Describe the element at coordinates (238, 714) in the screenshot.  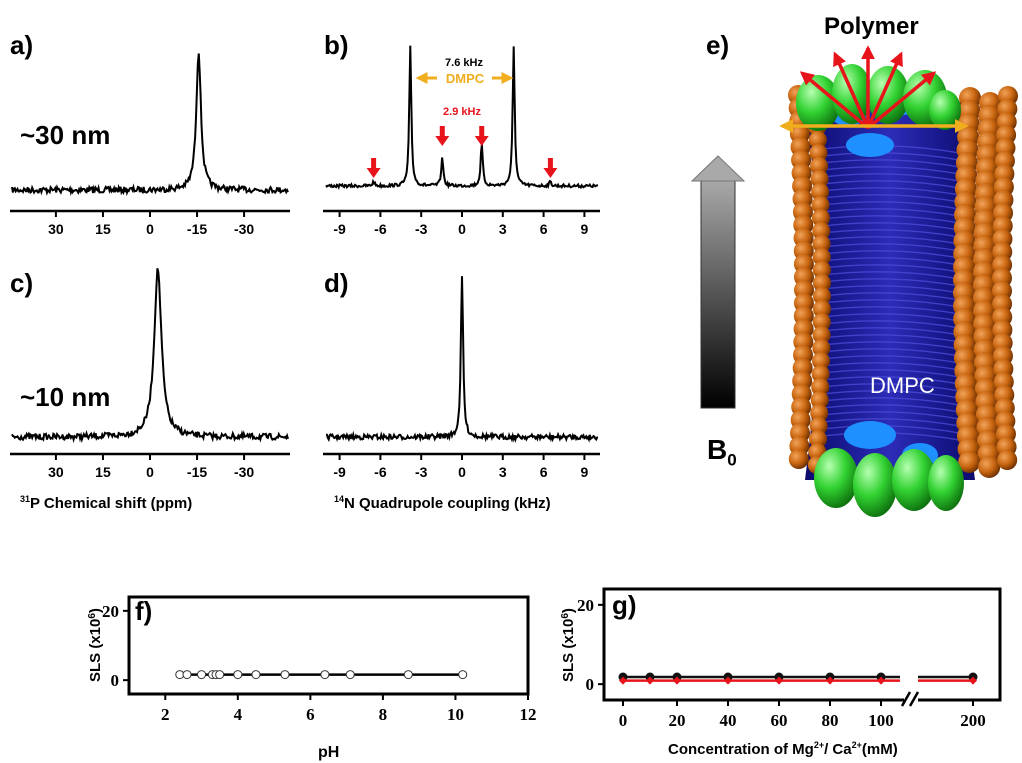
I see `x-tick-label: 4` at that location.